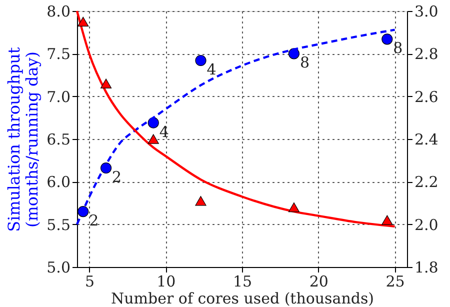  Describe the element at coordinates (166, 281) in the screenshot. I see `x-tick-label: 10` at that location.